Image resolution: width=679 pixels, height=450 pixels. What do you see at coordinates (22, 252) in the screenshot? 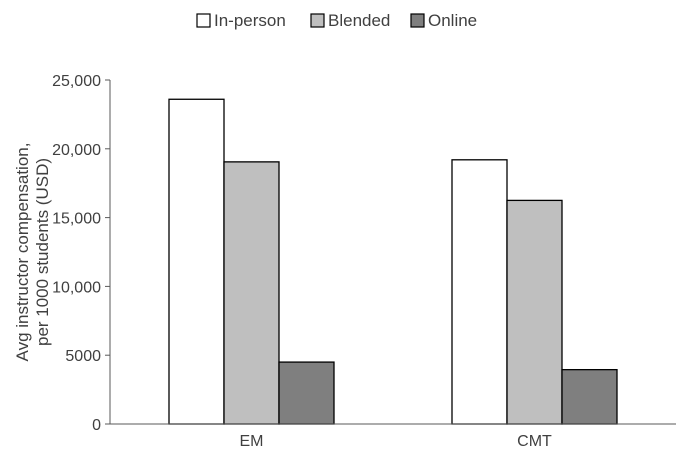
I see `y-axis-title-line: Avg instructor compensation,` at bounding box center [22, 252].